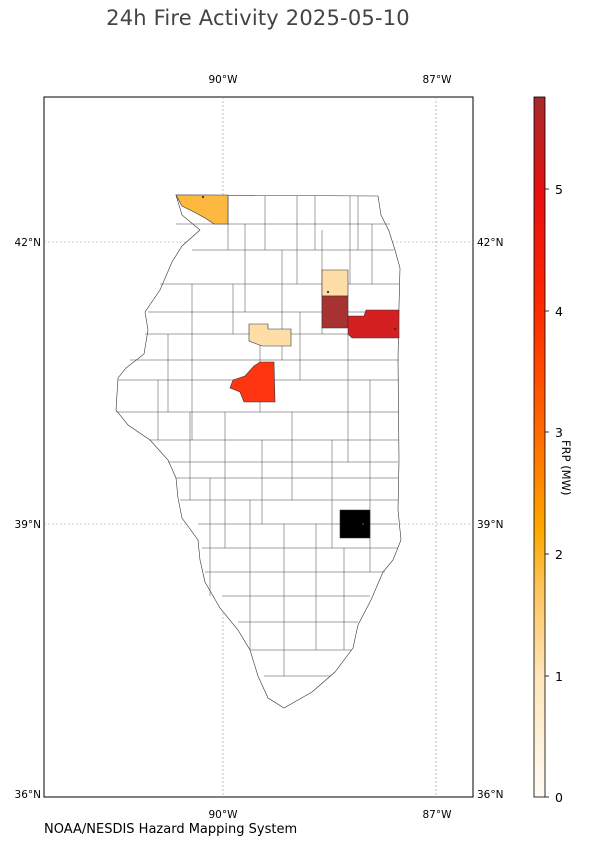 The image size is (601, 849). I want to click on colorbar-tick-labels: 0 1 2 3 4 5, so click(559, 493).